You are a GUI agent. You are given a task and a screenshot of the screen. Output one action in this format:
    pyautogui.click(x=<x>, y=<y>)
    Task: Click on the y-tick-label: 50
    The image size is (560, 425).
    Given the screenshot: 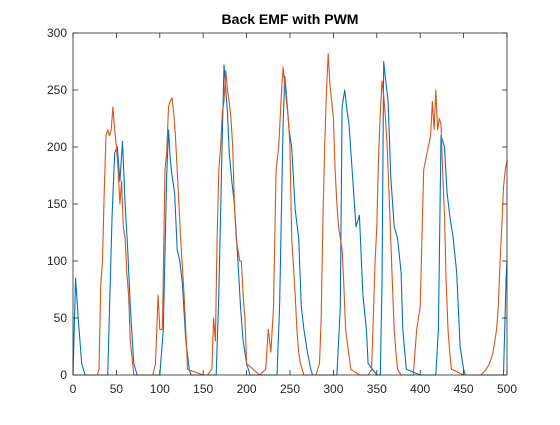 What is the action you would take?
    pyautogui.click(x=61, y=318)
    